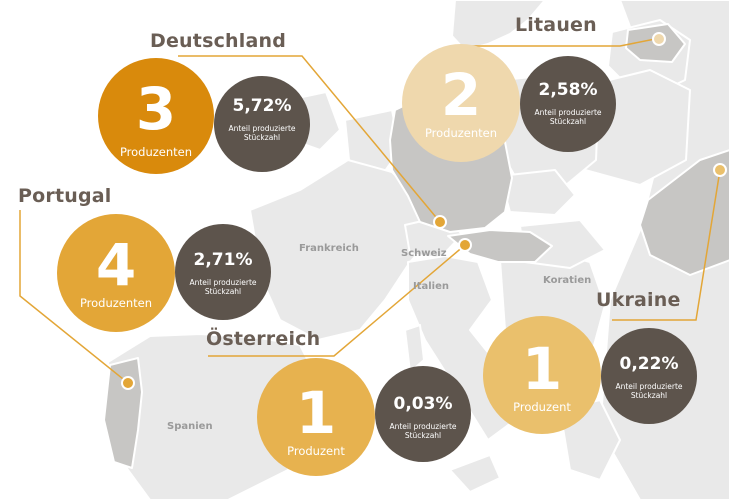 This screenshot has height=500, width=730. What do you see at coordinates (223, 260) in the screenshot?
I see `share-value: 2,71%` at bounding box center [223, 260].